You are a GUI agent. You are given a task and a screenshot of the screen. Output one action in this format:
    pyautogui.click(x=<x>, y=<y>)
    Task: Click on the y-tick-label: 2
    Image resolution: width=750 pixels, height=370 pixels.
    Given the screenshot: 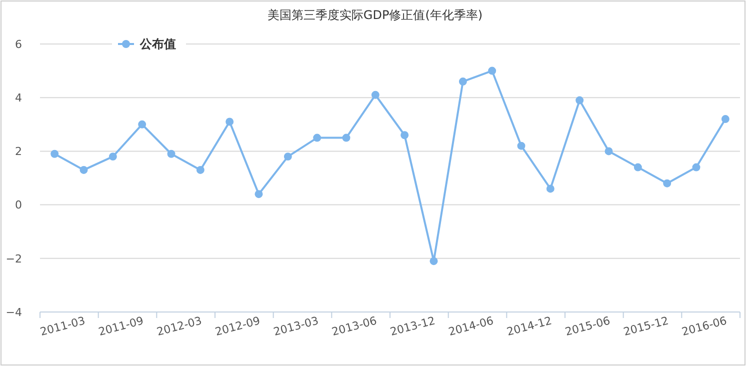 What is the action you would take?
    pyautogui.click(x=18, y=151)
    